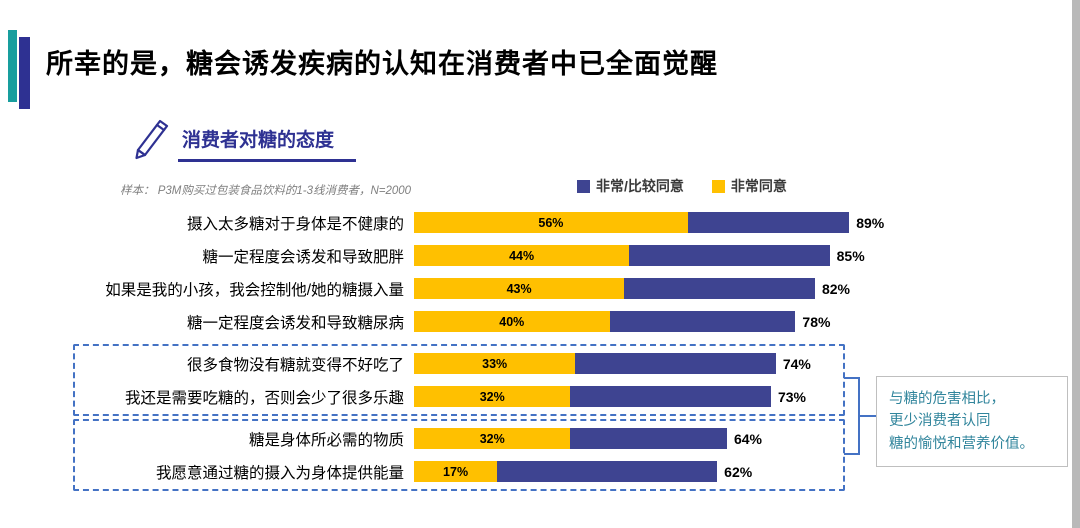 This screenshot has width=1080, height=528. I want to click on total-value: 73%, so click(791, 396).